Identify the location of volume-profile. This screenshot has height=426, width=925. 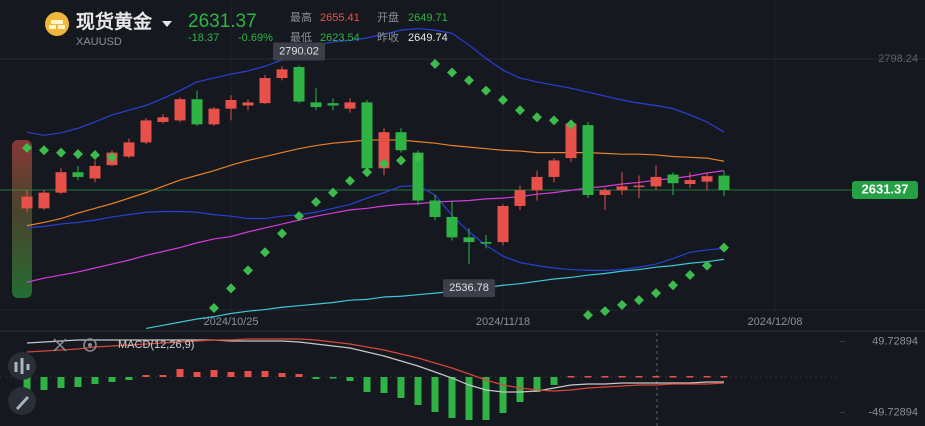
(22, 219).